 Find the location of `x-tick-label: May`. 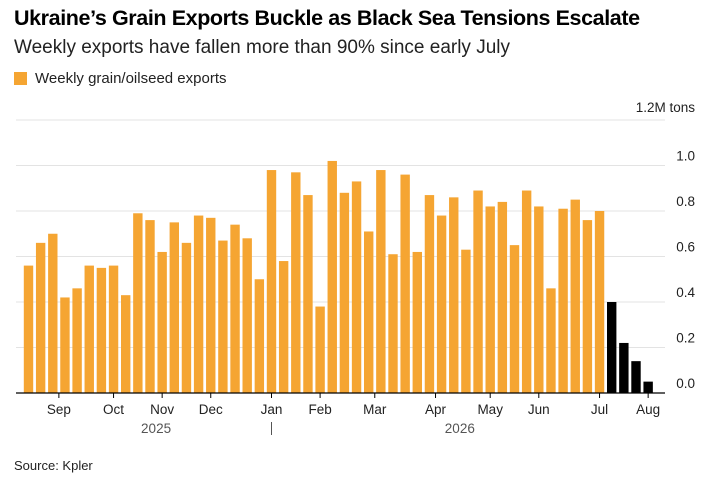

x-tick-label: May is located at coordinates (490, 409).